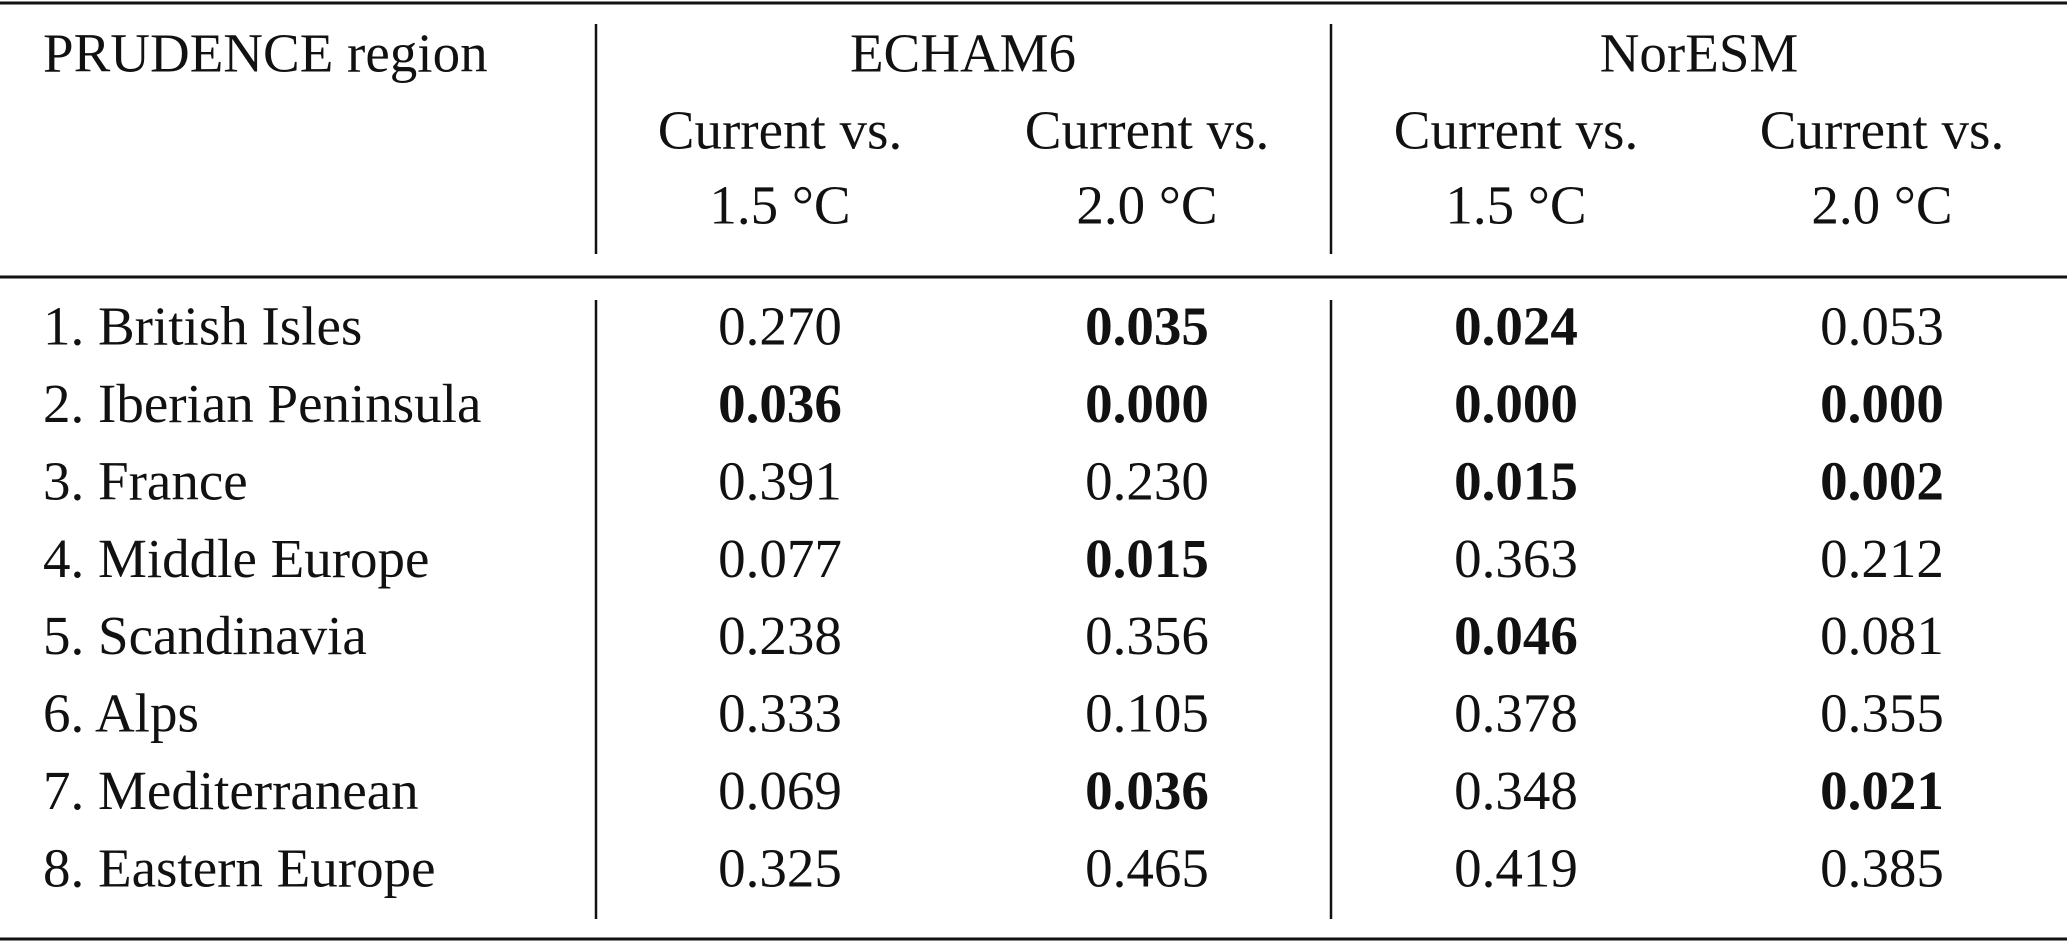 The height and width of the screenshot is (943, 2067). I want to click on header-first: PRUDENCE region, so click(265, 53).